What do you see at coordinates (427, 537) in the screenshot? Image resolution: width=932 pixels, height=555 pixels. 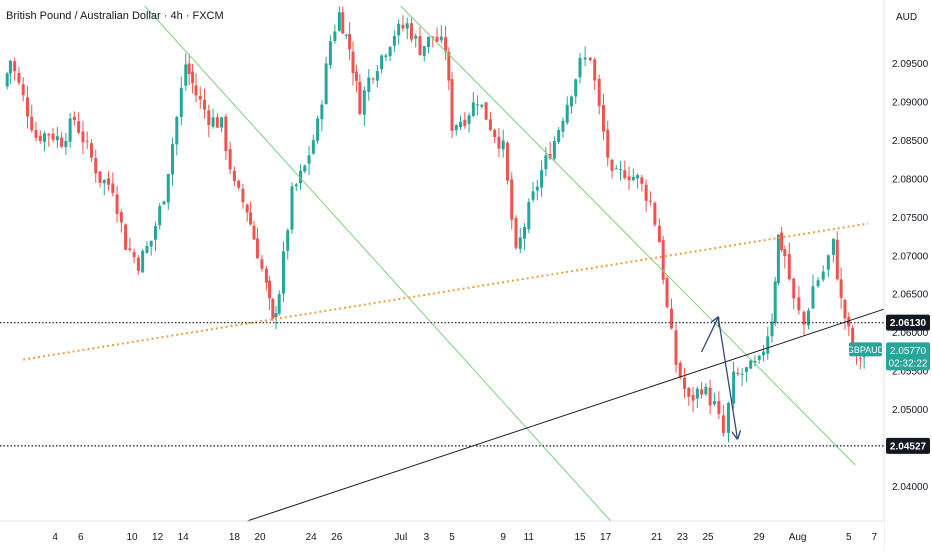 I see `x-tick-label: 3` at bounding box center [427, 537].